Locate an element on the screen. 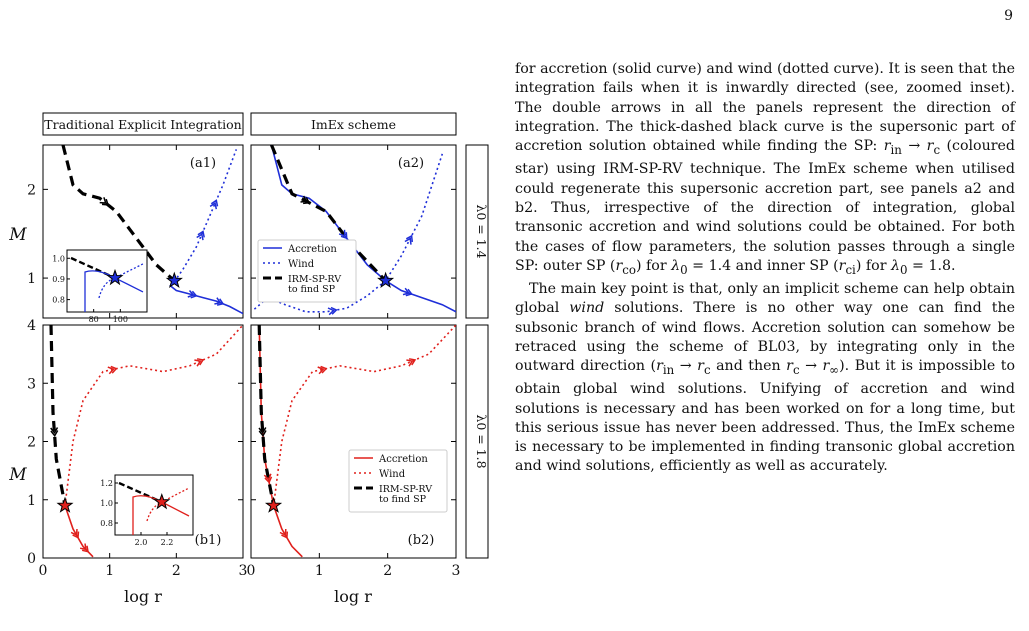  row-label: λ0 = 1.4 is located at coordinates (481, 231).